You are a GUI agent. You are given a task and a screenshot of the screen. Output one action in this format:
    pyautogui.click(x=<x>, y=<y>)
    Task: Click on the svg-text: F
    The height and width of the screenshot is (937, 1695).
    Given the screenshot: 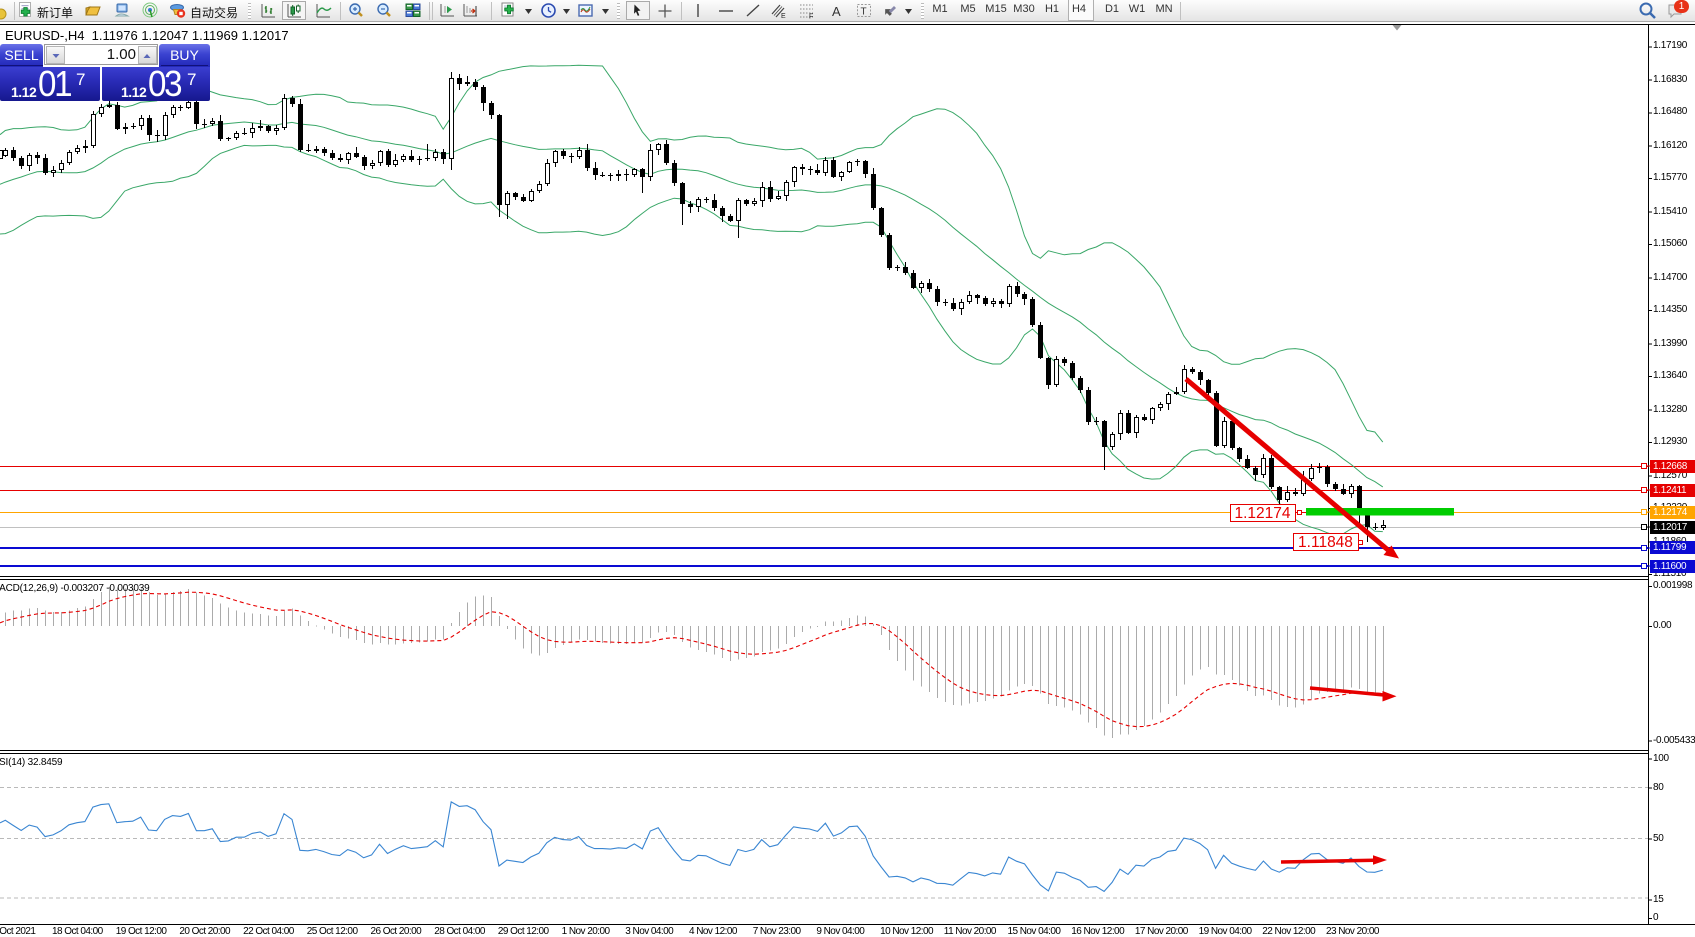 What is the action you would take?
    pyautogui.click(x=811, y=17)
    